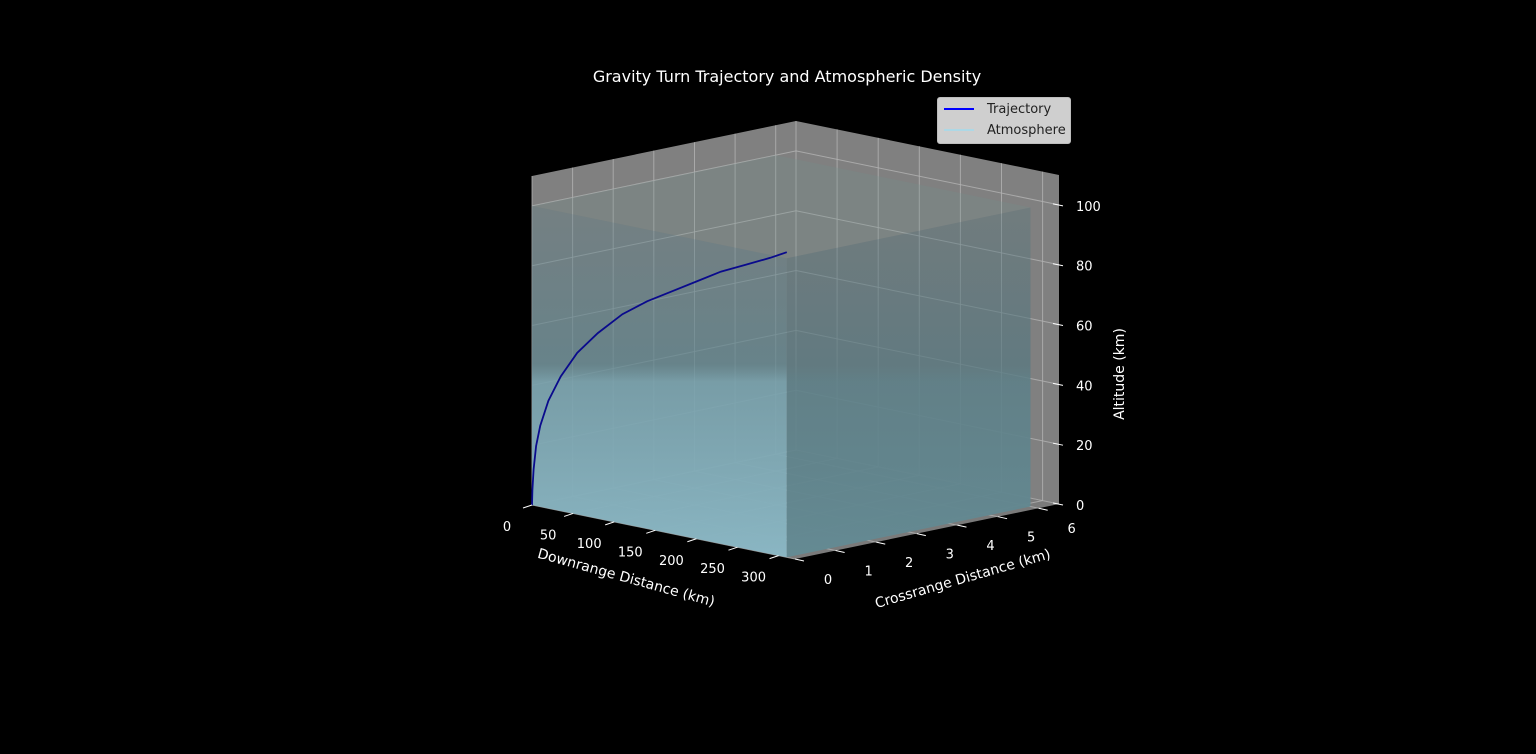 This screenshot has width=1536, height=754. Describe the element at coordinates (1031, 538) in the screenshot. I see `y-tick-label: 5` at that location.